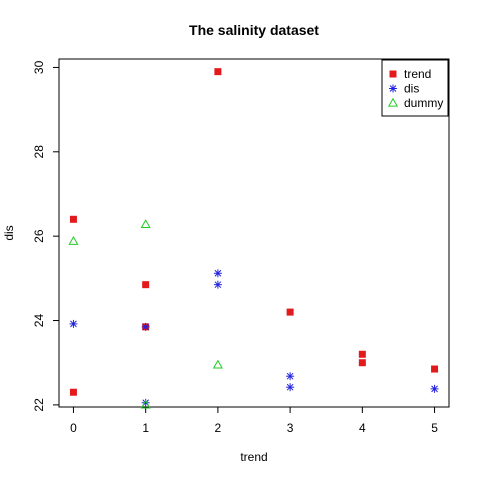 The height and width of the screenshot is (480, 480). I want to click on legend-marker-dis, so click(393, 88).